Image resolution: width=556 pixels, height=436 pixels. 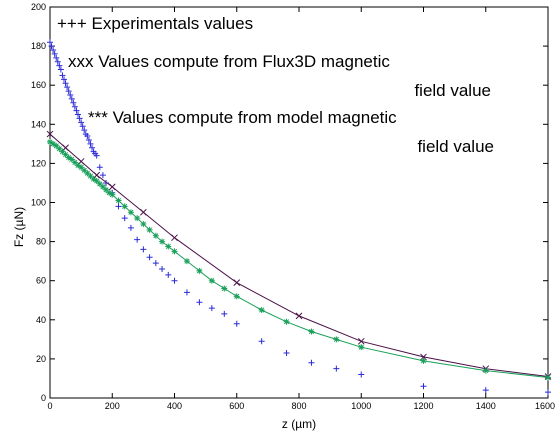 What do you see at coordinates (229, 61) in the screenshot?
I see `annotation-flux3d: xxx Values compute from Flux3D magnetic` at bounding box center [229, 61].